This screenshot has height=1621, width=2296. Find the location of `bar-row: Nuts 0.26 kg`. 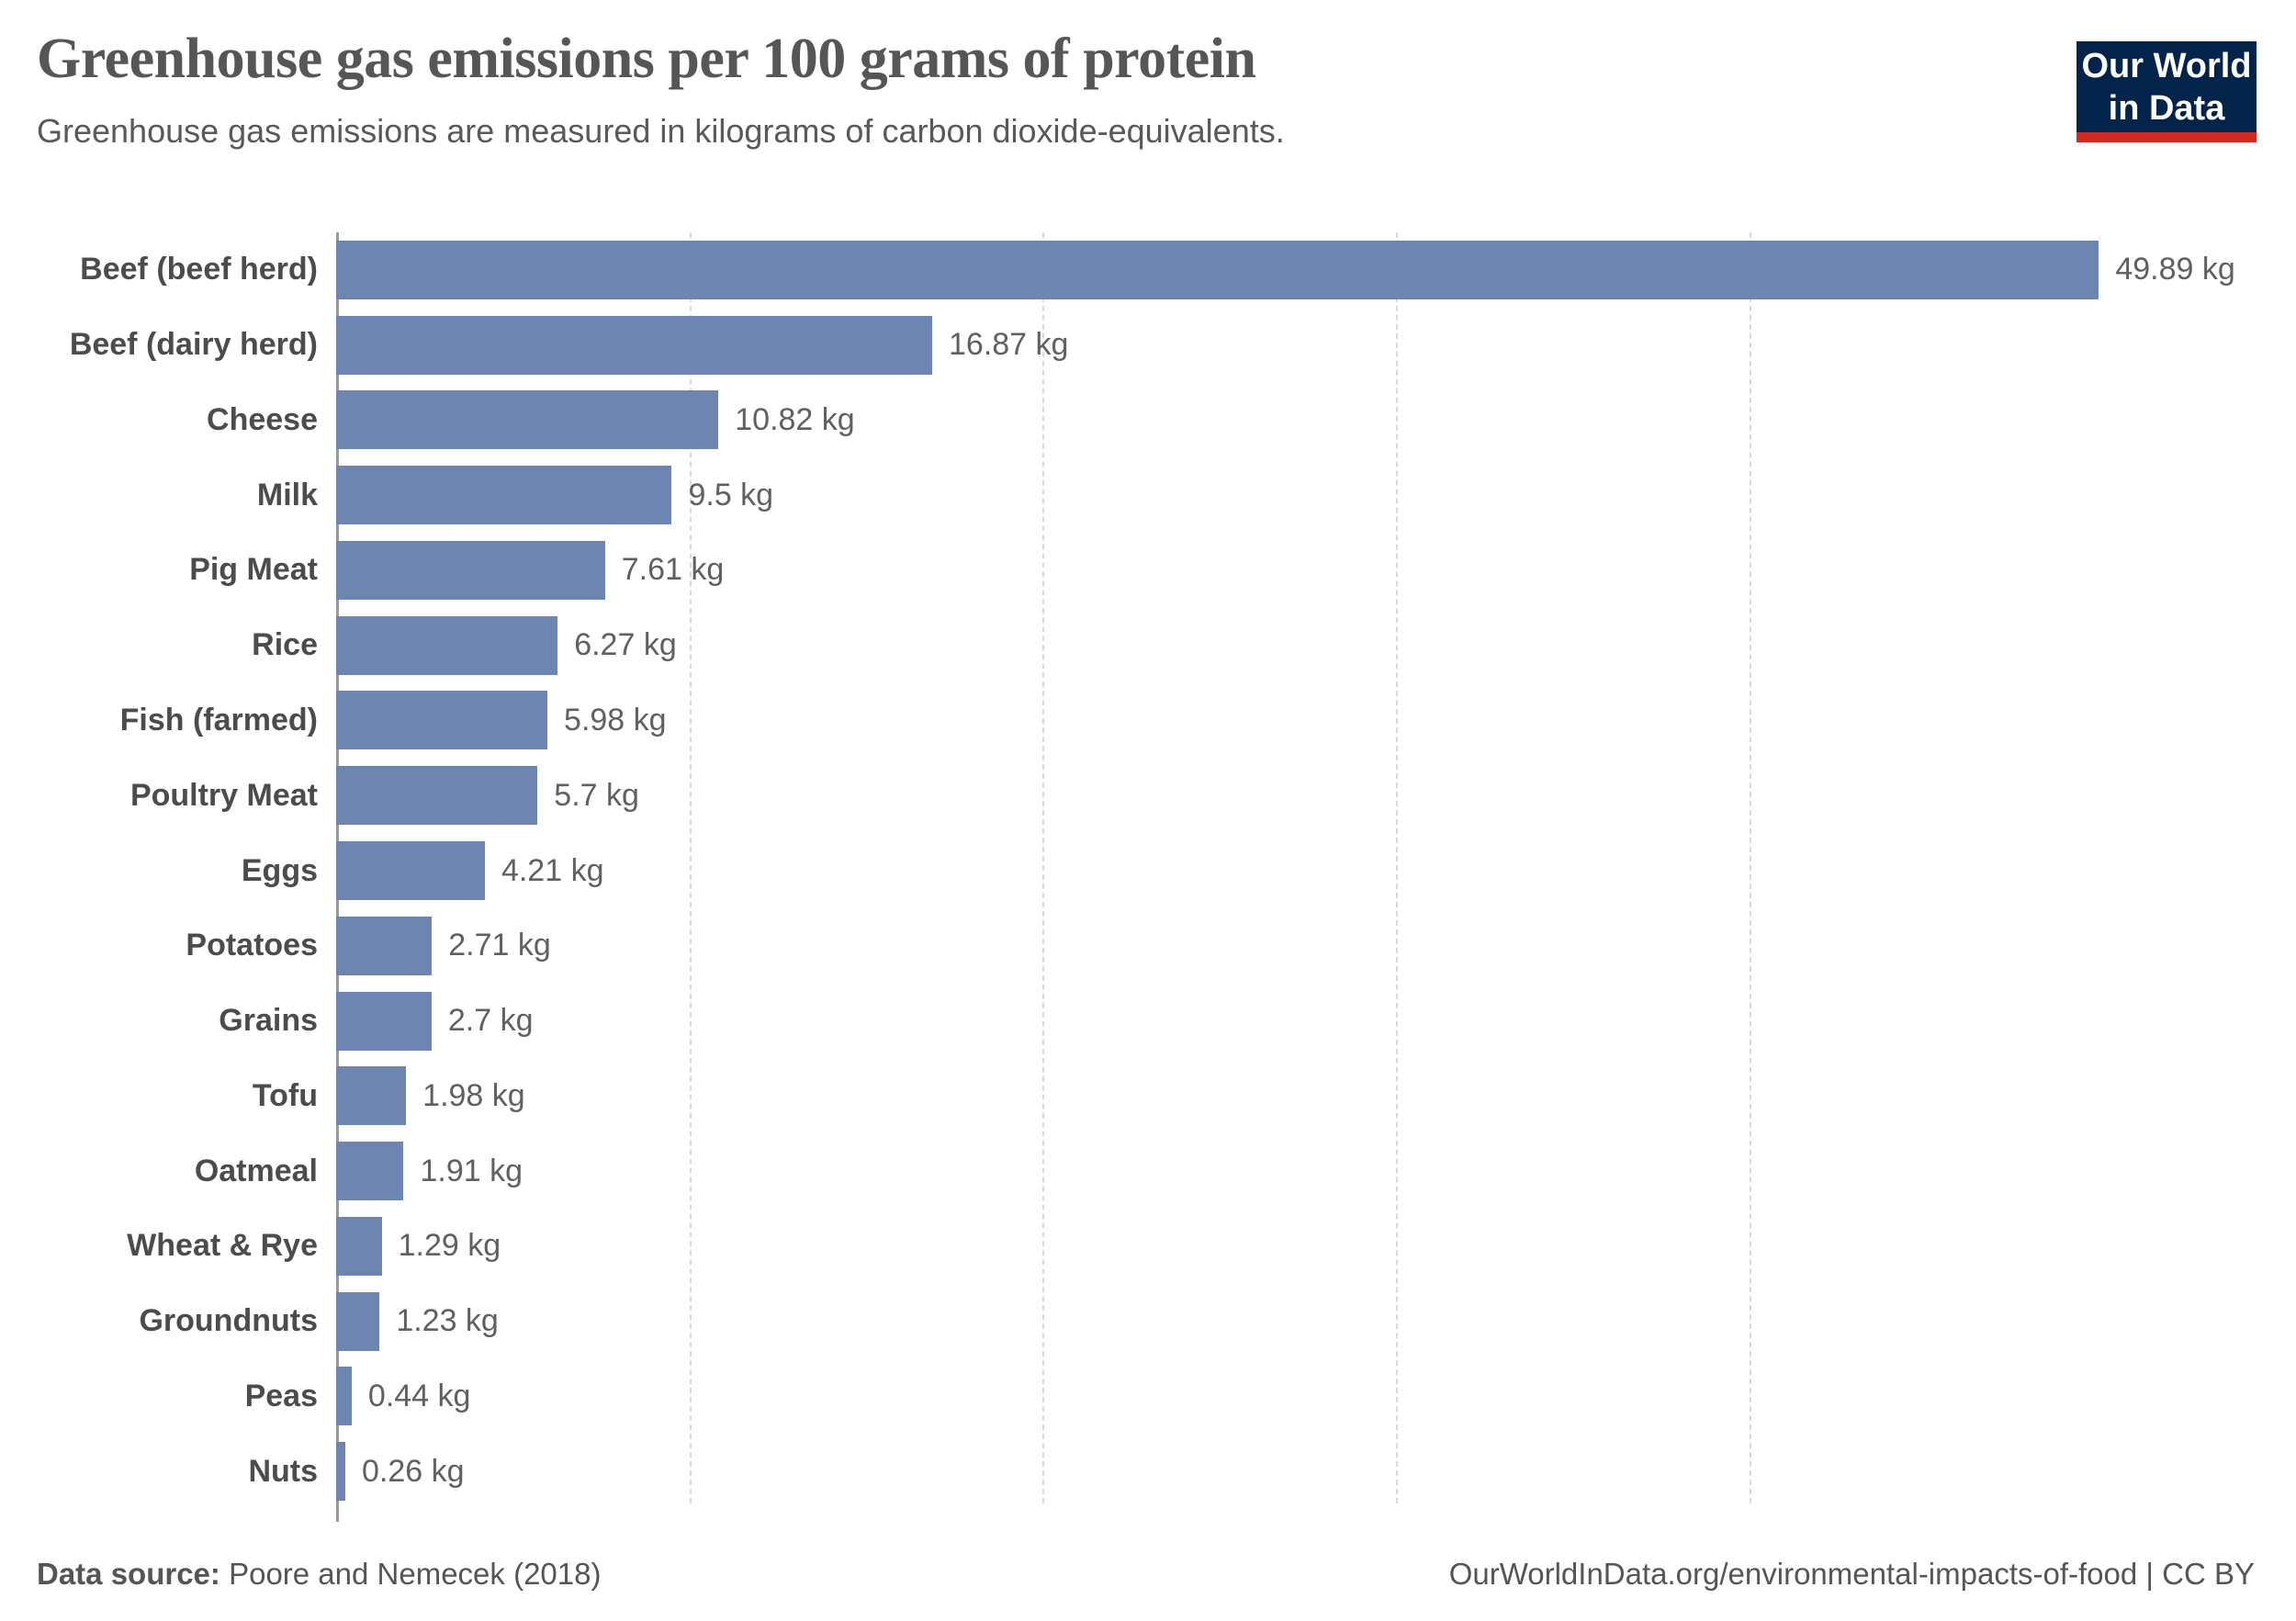

bar-row: Nuts 0.26 kg is located at coordinates (1146, 1471).